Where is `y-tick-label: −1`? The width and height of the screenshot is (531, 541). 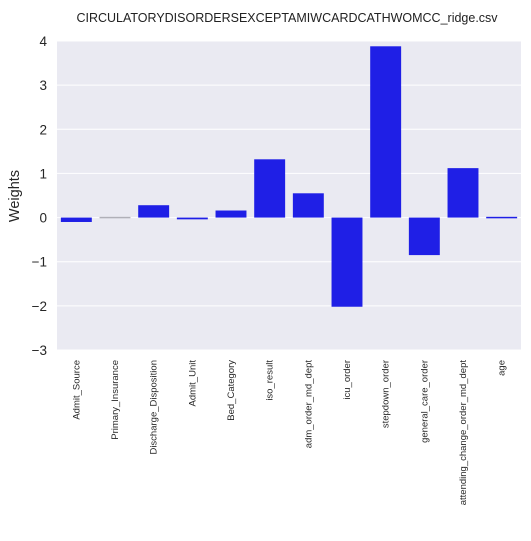 y-tick-label: −1 is located at coordinates (39, 262).